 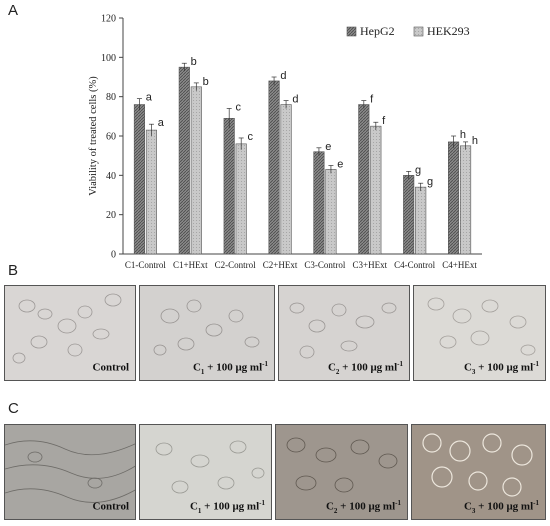 I want to click on x-tick-label: C4+HExt, so click(x=459, y=265).